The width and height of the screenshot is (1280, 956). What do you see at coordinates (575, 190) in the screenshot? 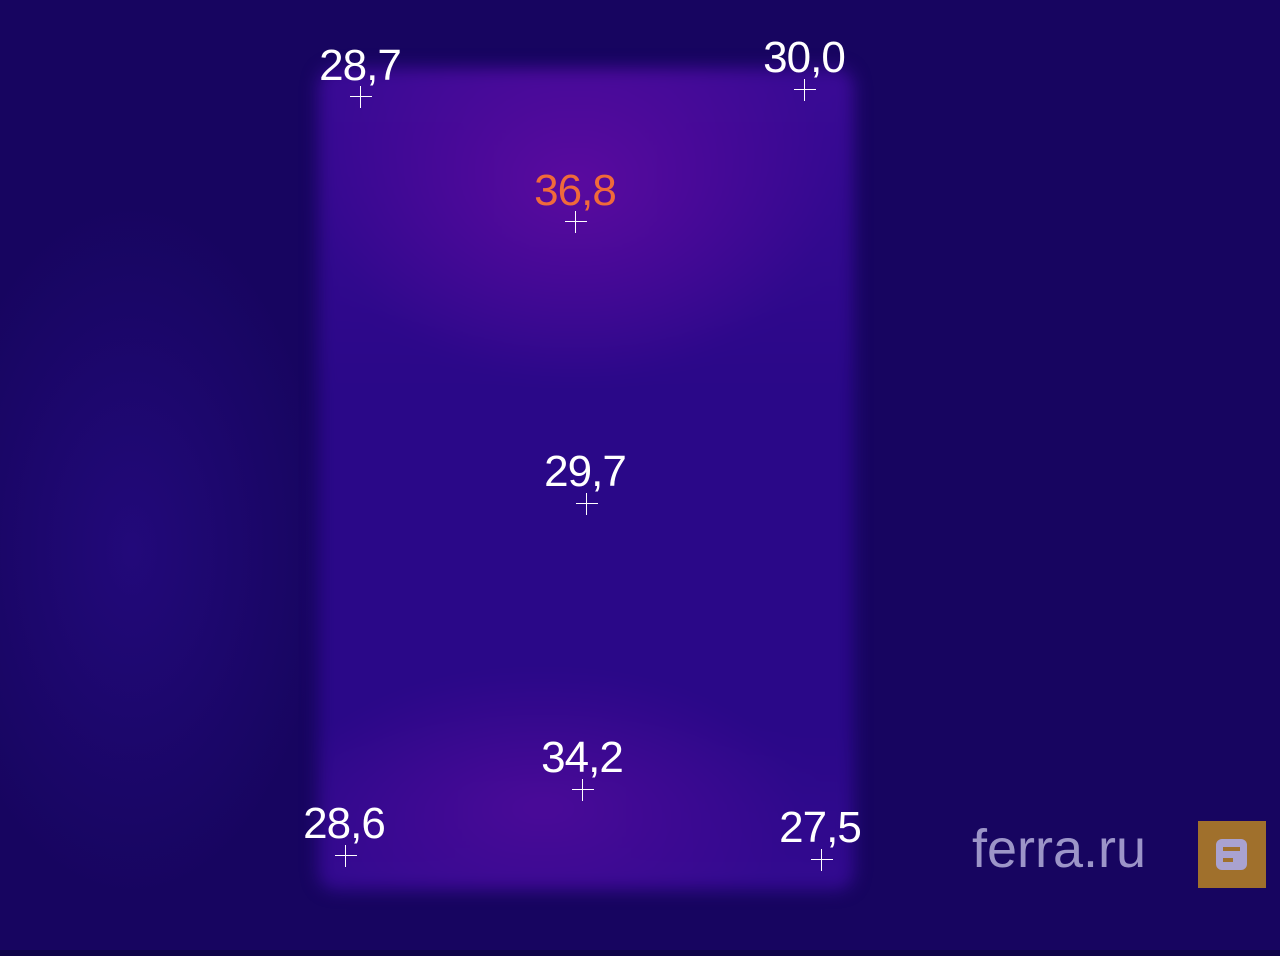
I see `measurement-label-hotspot: 36,8` at bounding box center [575, 190].